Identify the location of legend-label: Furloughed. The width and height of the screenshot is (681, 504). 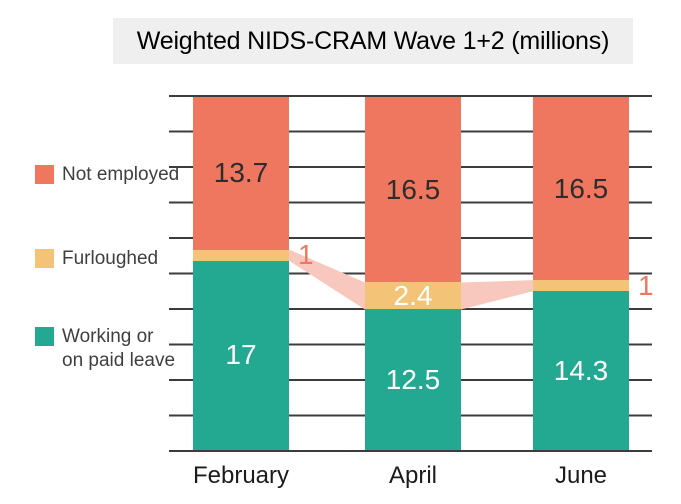
(110, 258).